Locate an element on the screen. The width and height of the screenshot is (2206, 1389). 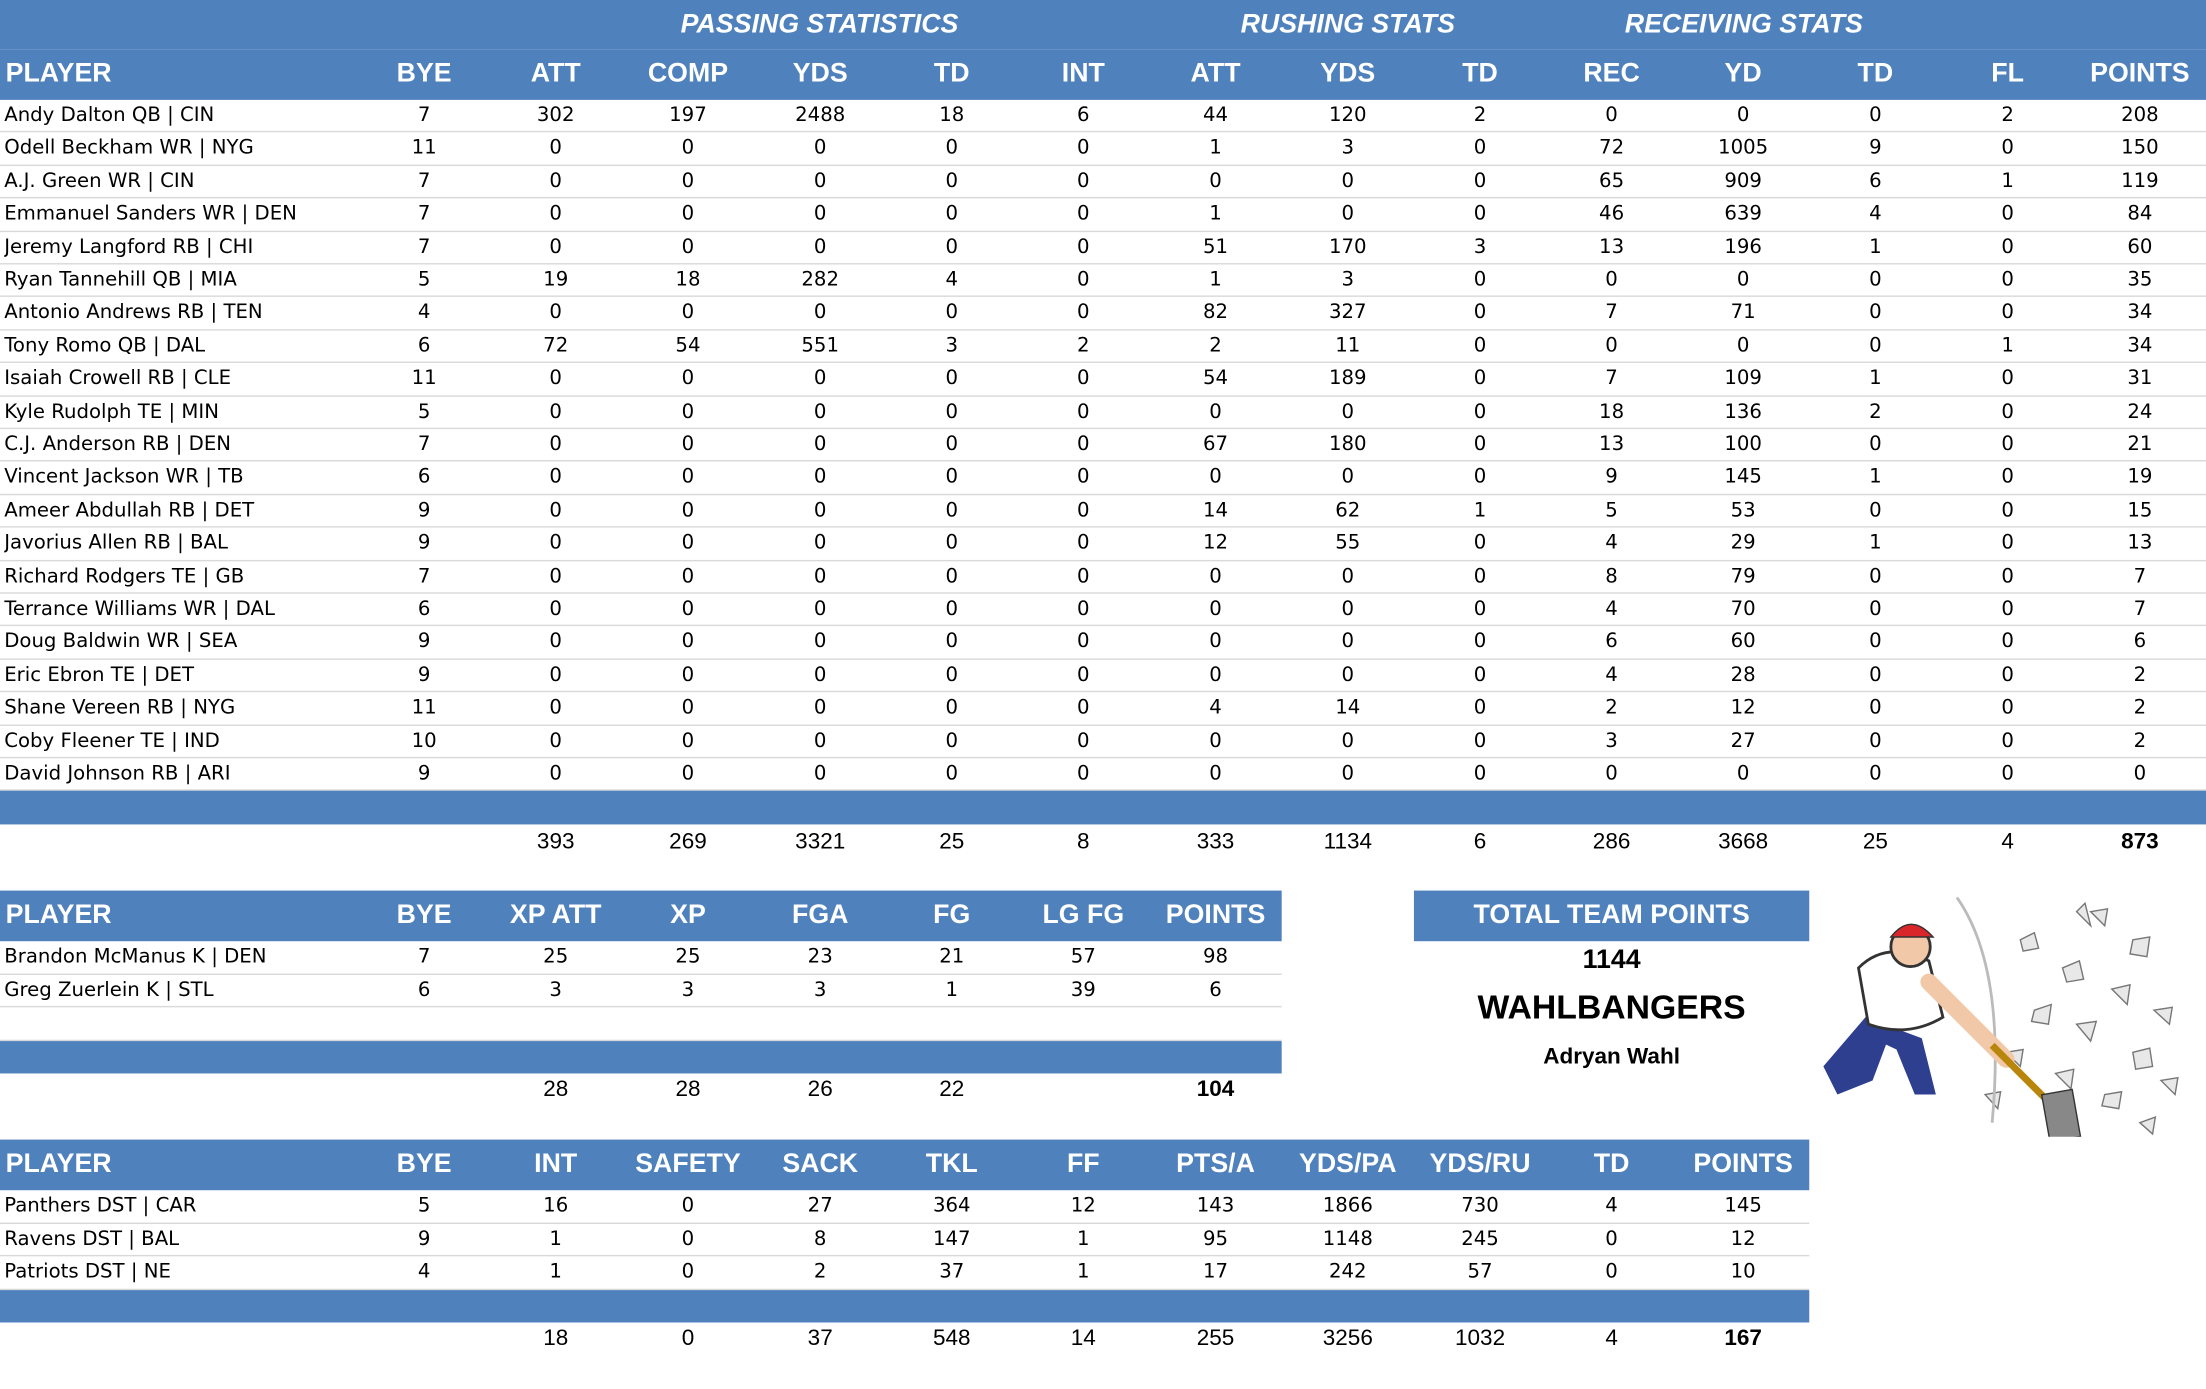
stat-cell: 13 is located at coordinates (1612, 444).